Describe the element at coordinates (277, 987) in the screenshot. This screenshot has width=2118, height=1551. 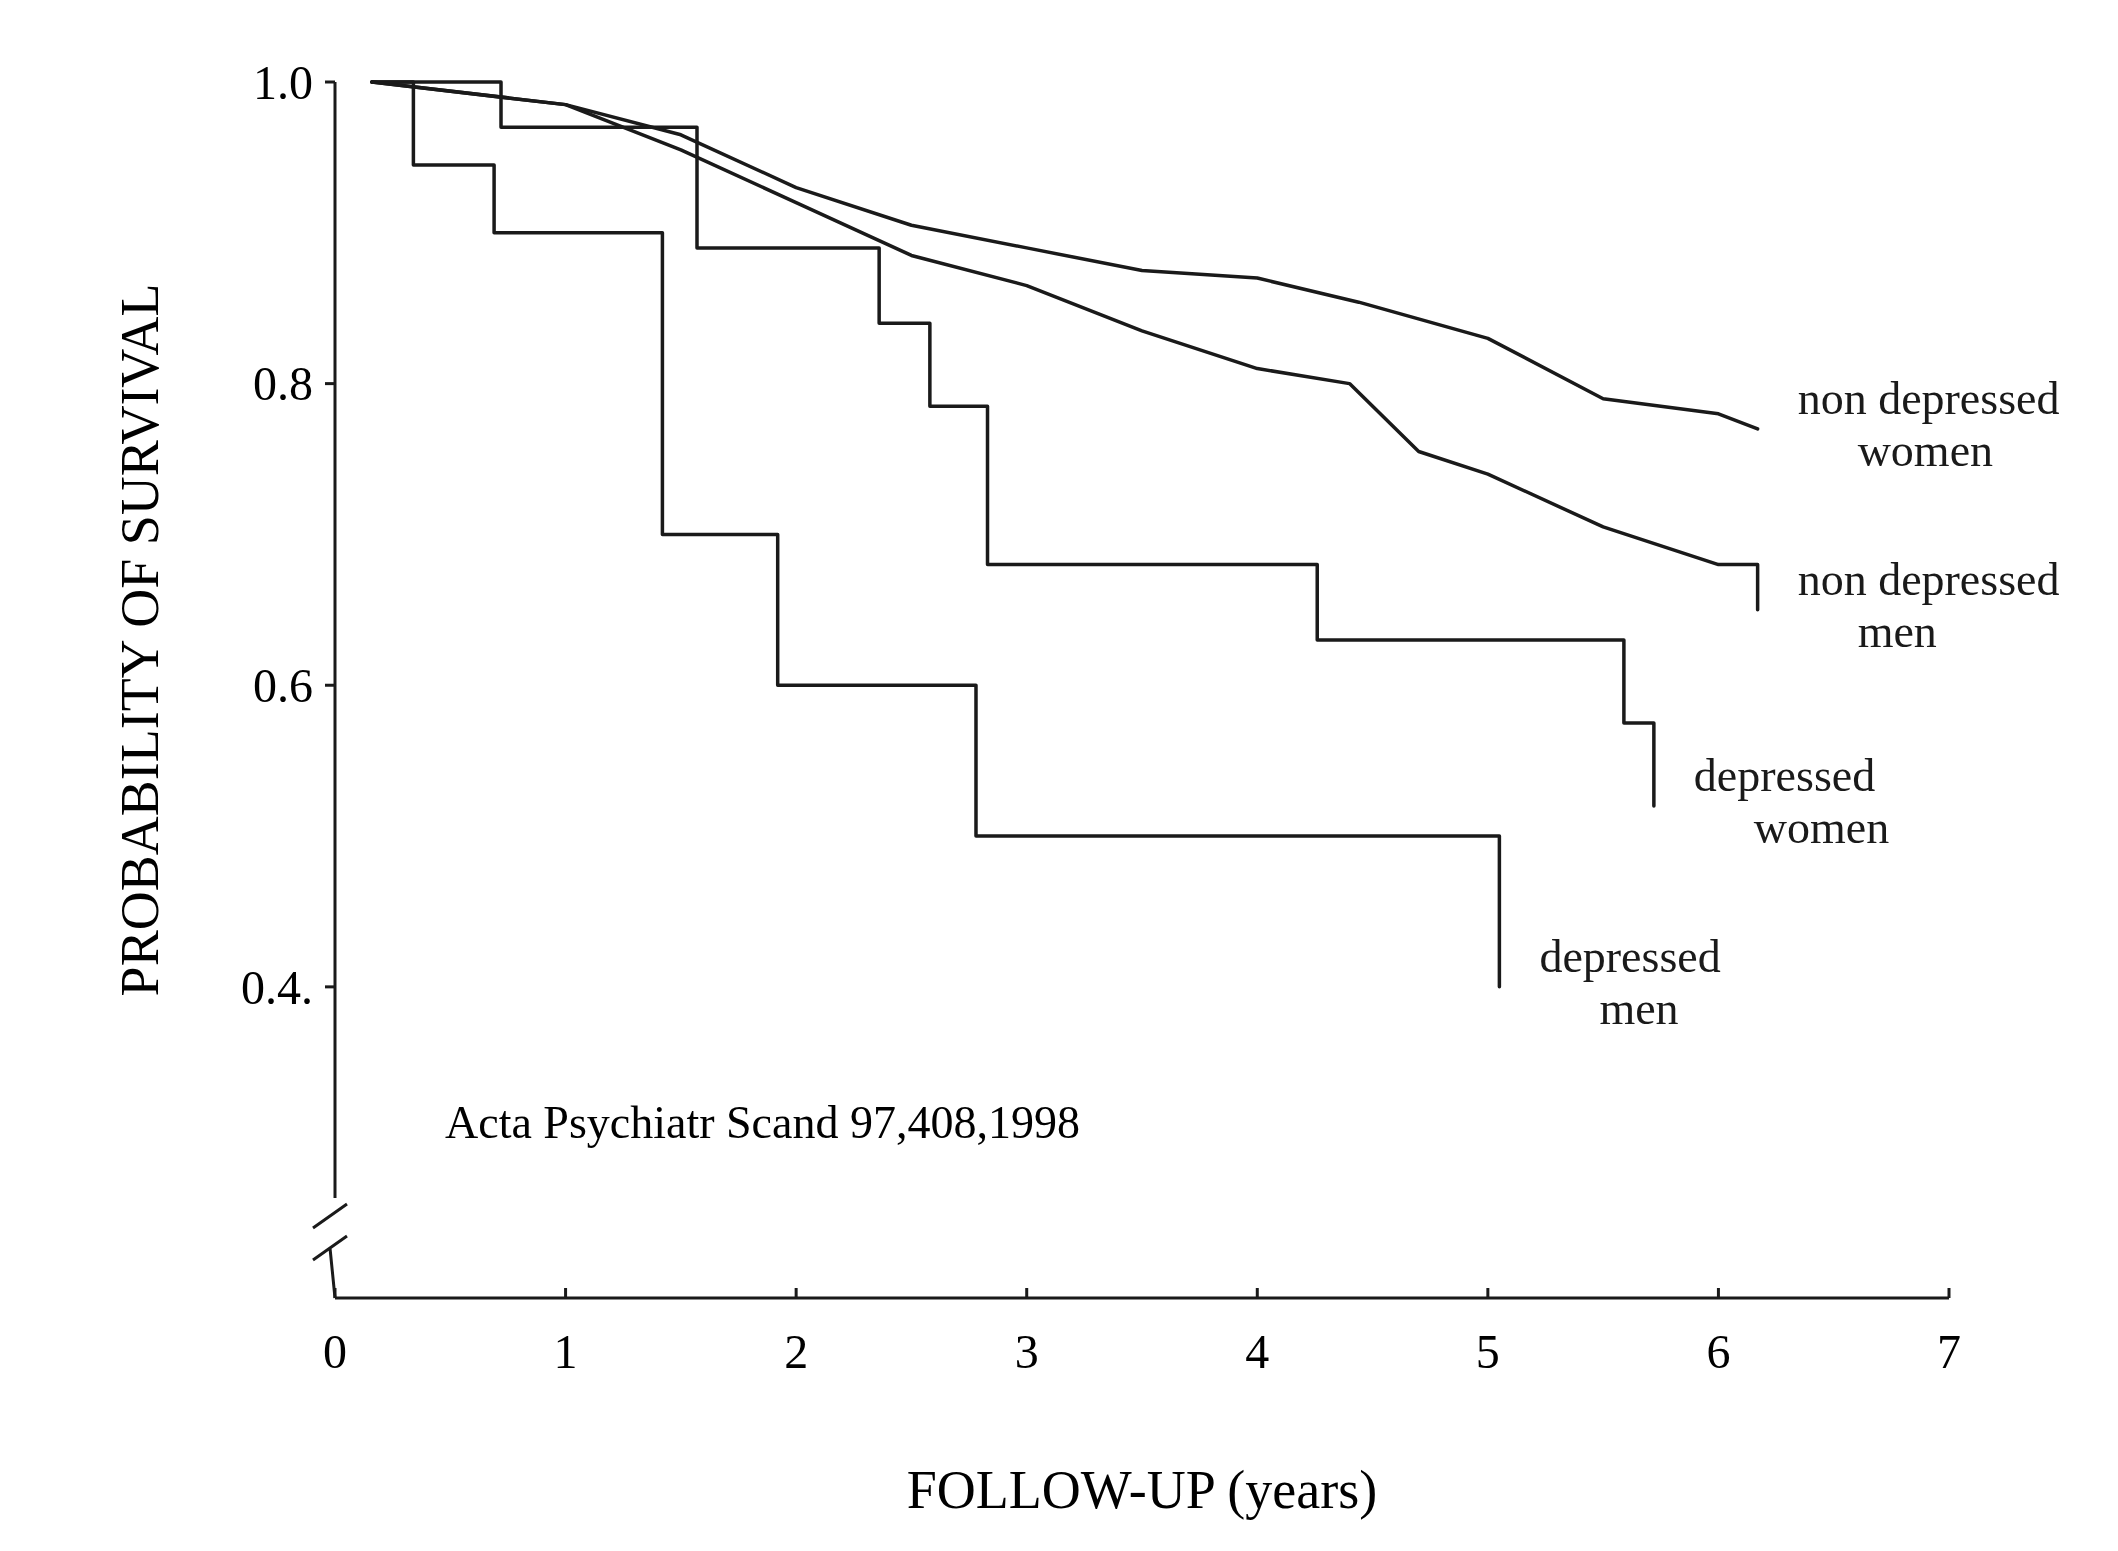
I see `y-tick-label: 0.4.` at that location.